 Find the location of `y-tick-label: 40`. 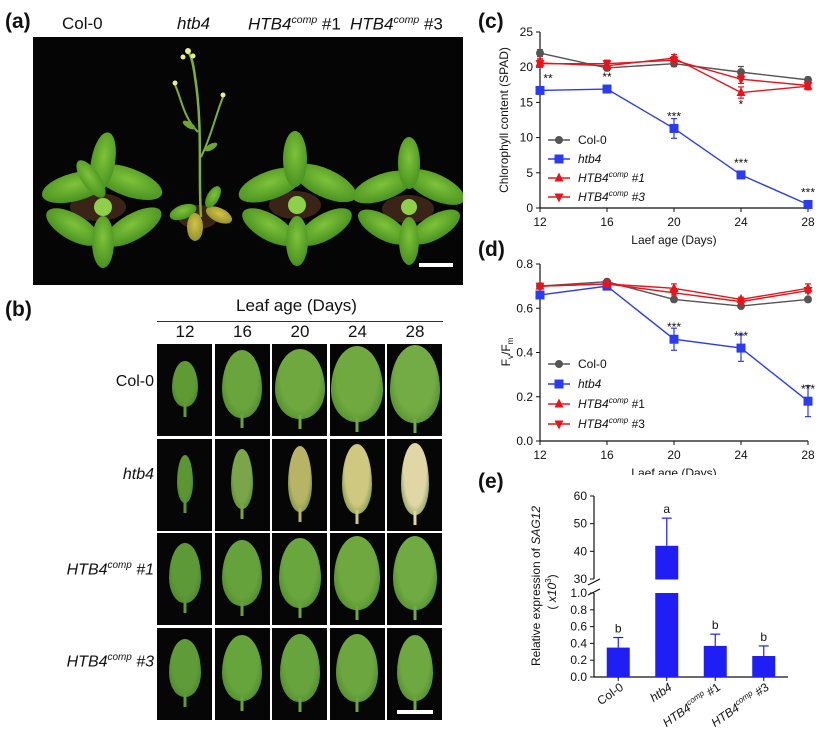

y-tick-label: 40 is located at coordinates (581, 551).